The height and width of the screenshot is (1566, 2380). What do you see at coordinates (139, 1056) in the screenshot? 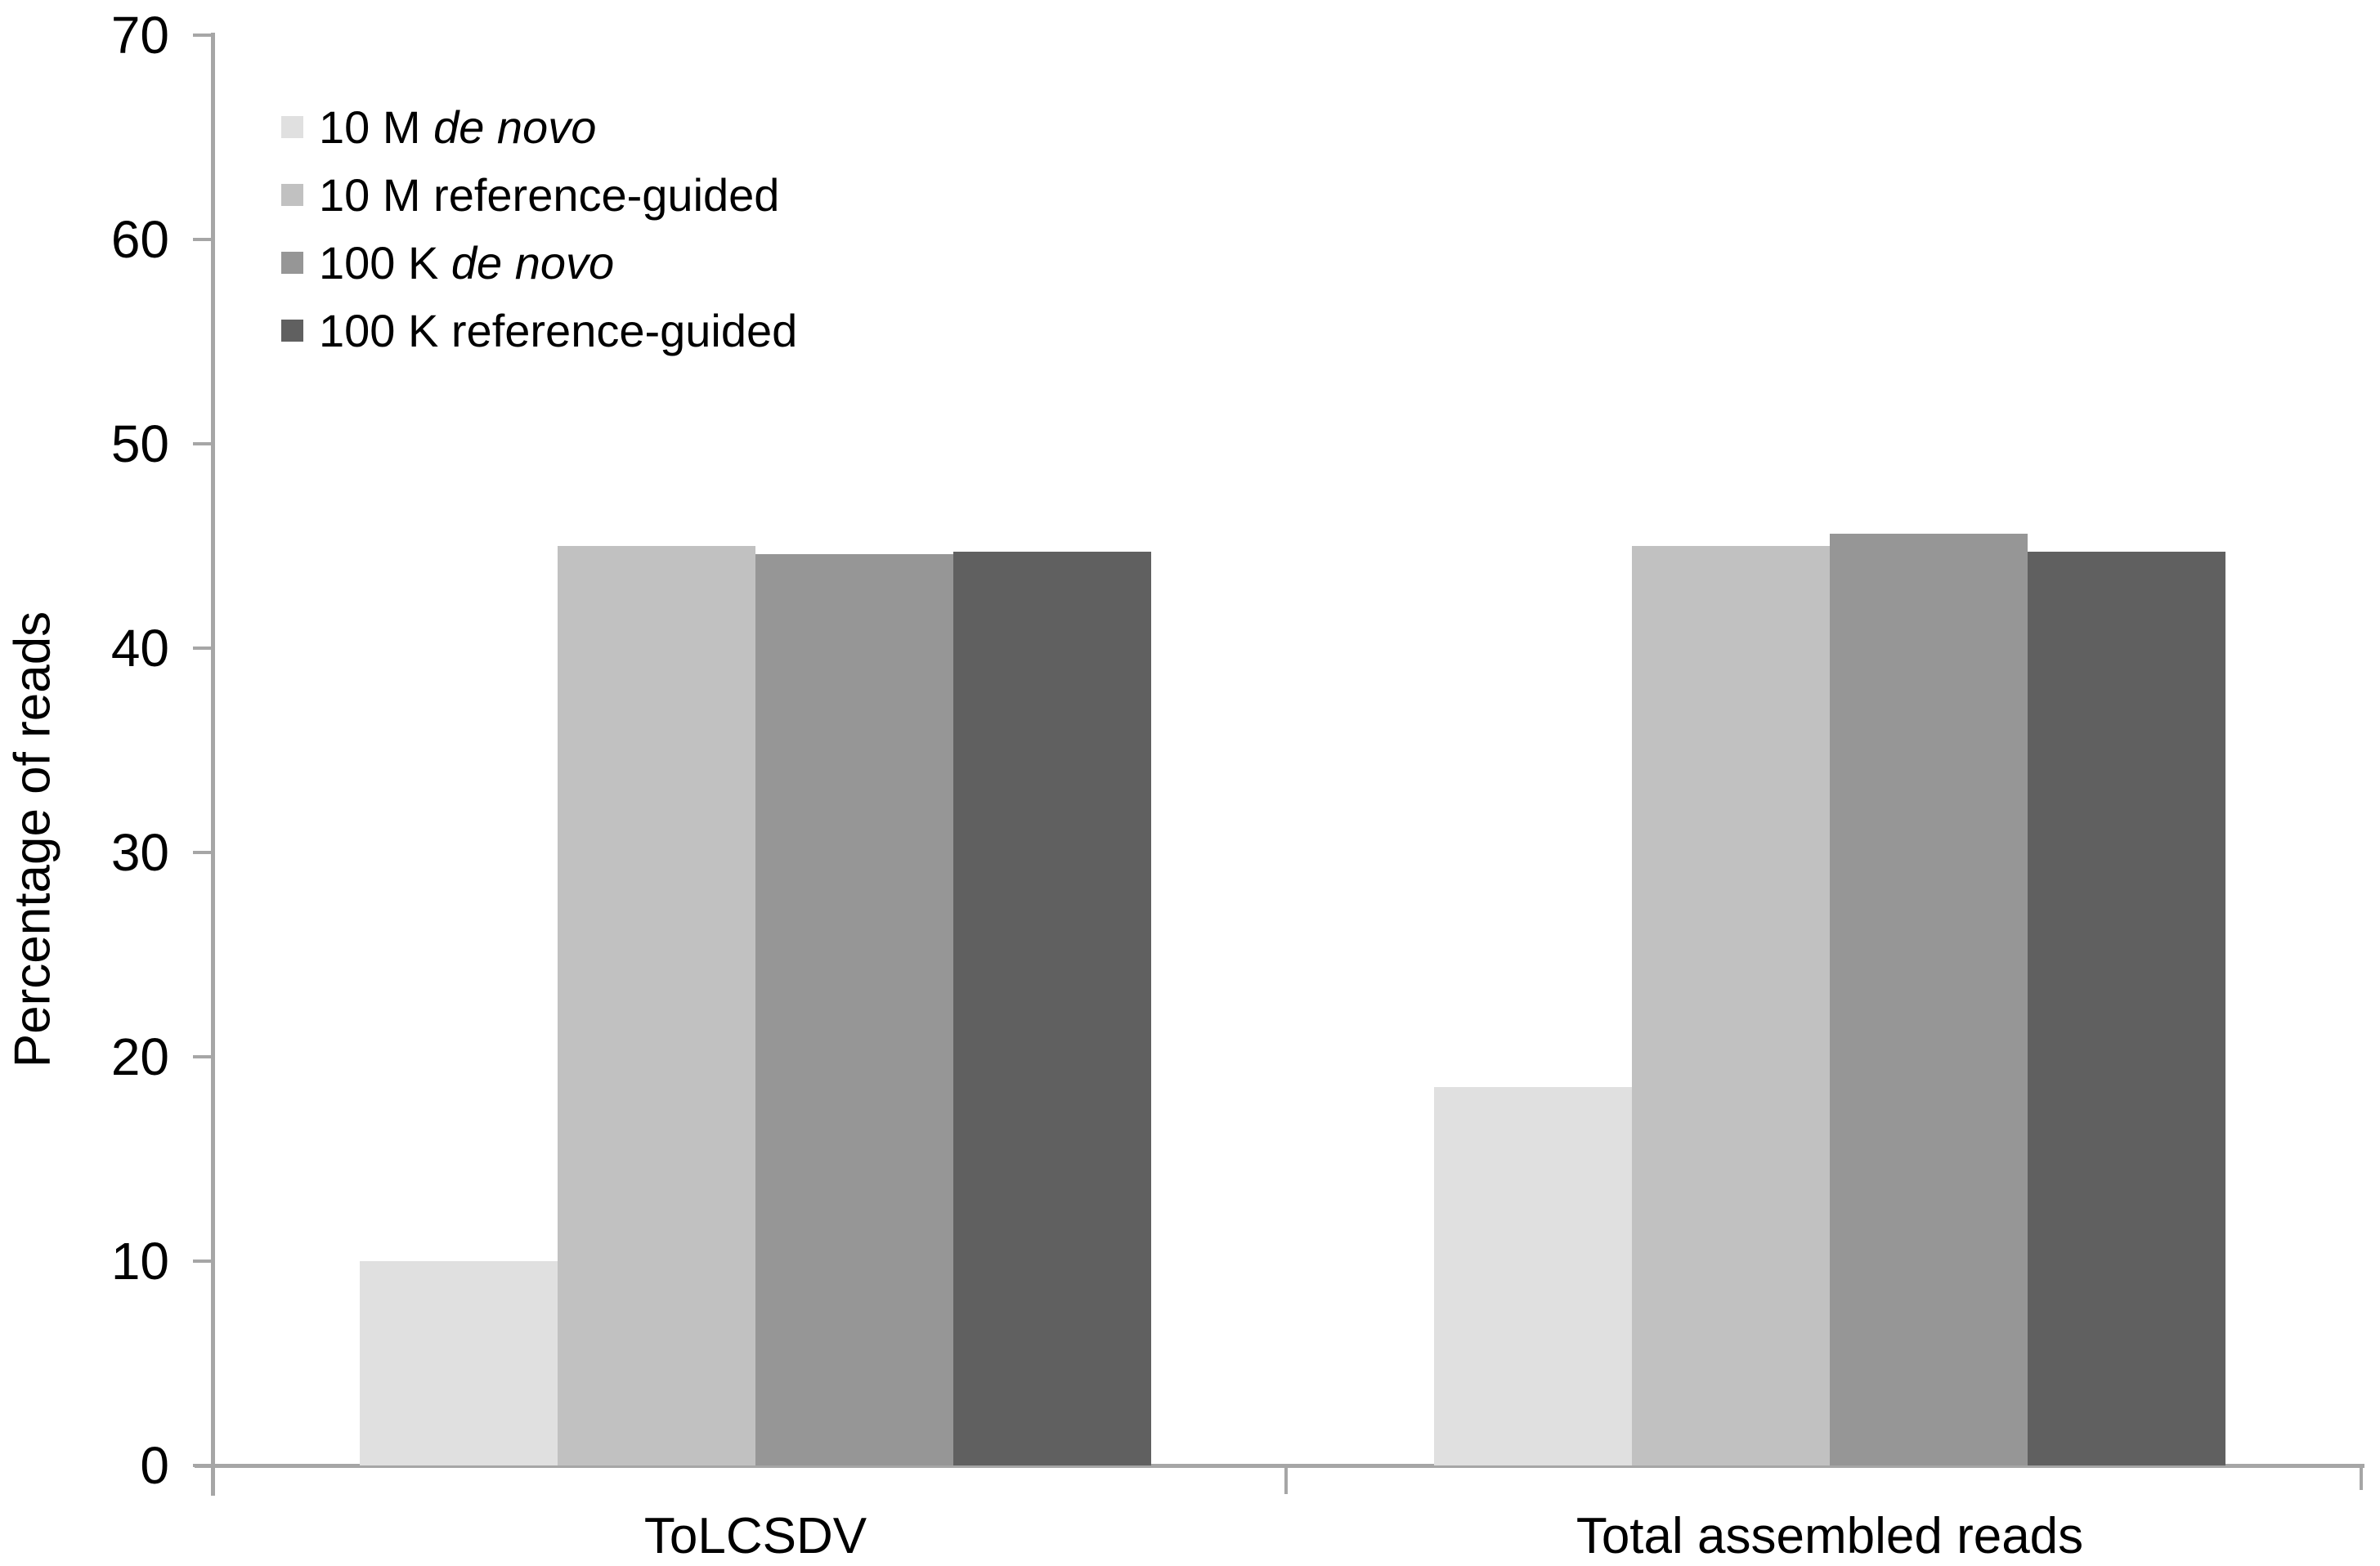
I see `y-tick-label-20: 20` at bounding box center [139, 1056].